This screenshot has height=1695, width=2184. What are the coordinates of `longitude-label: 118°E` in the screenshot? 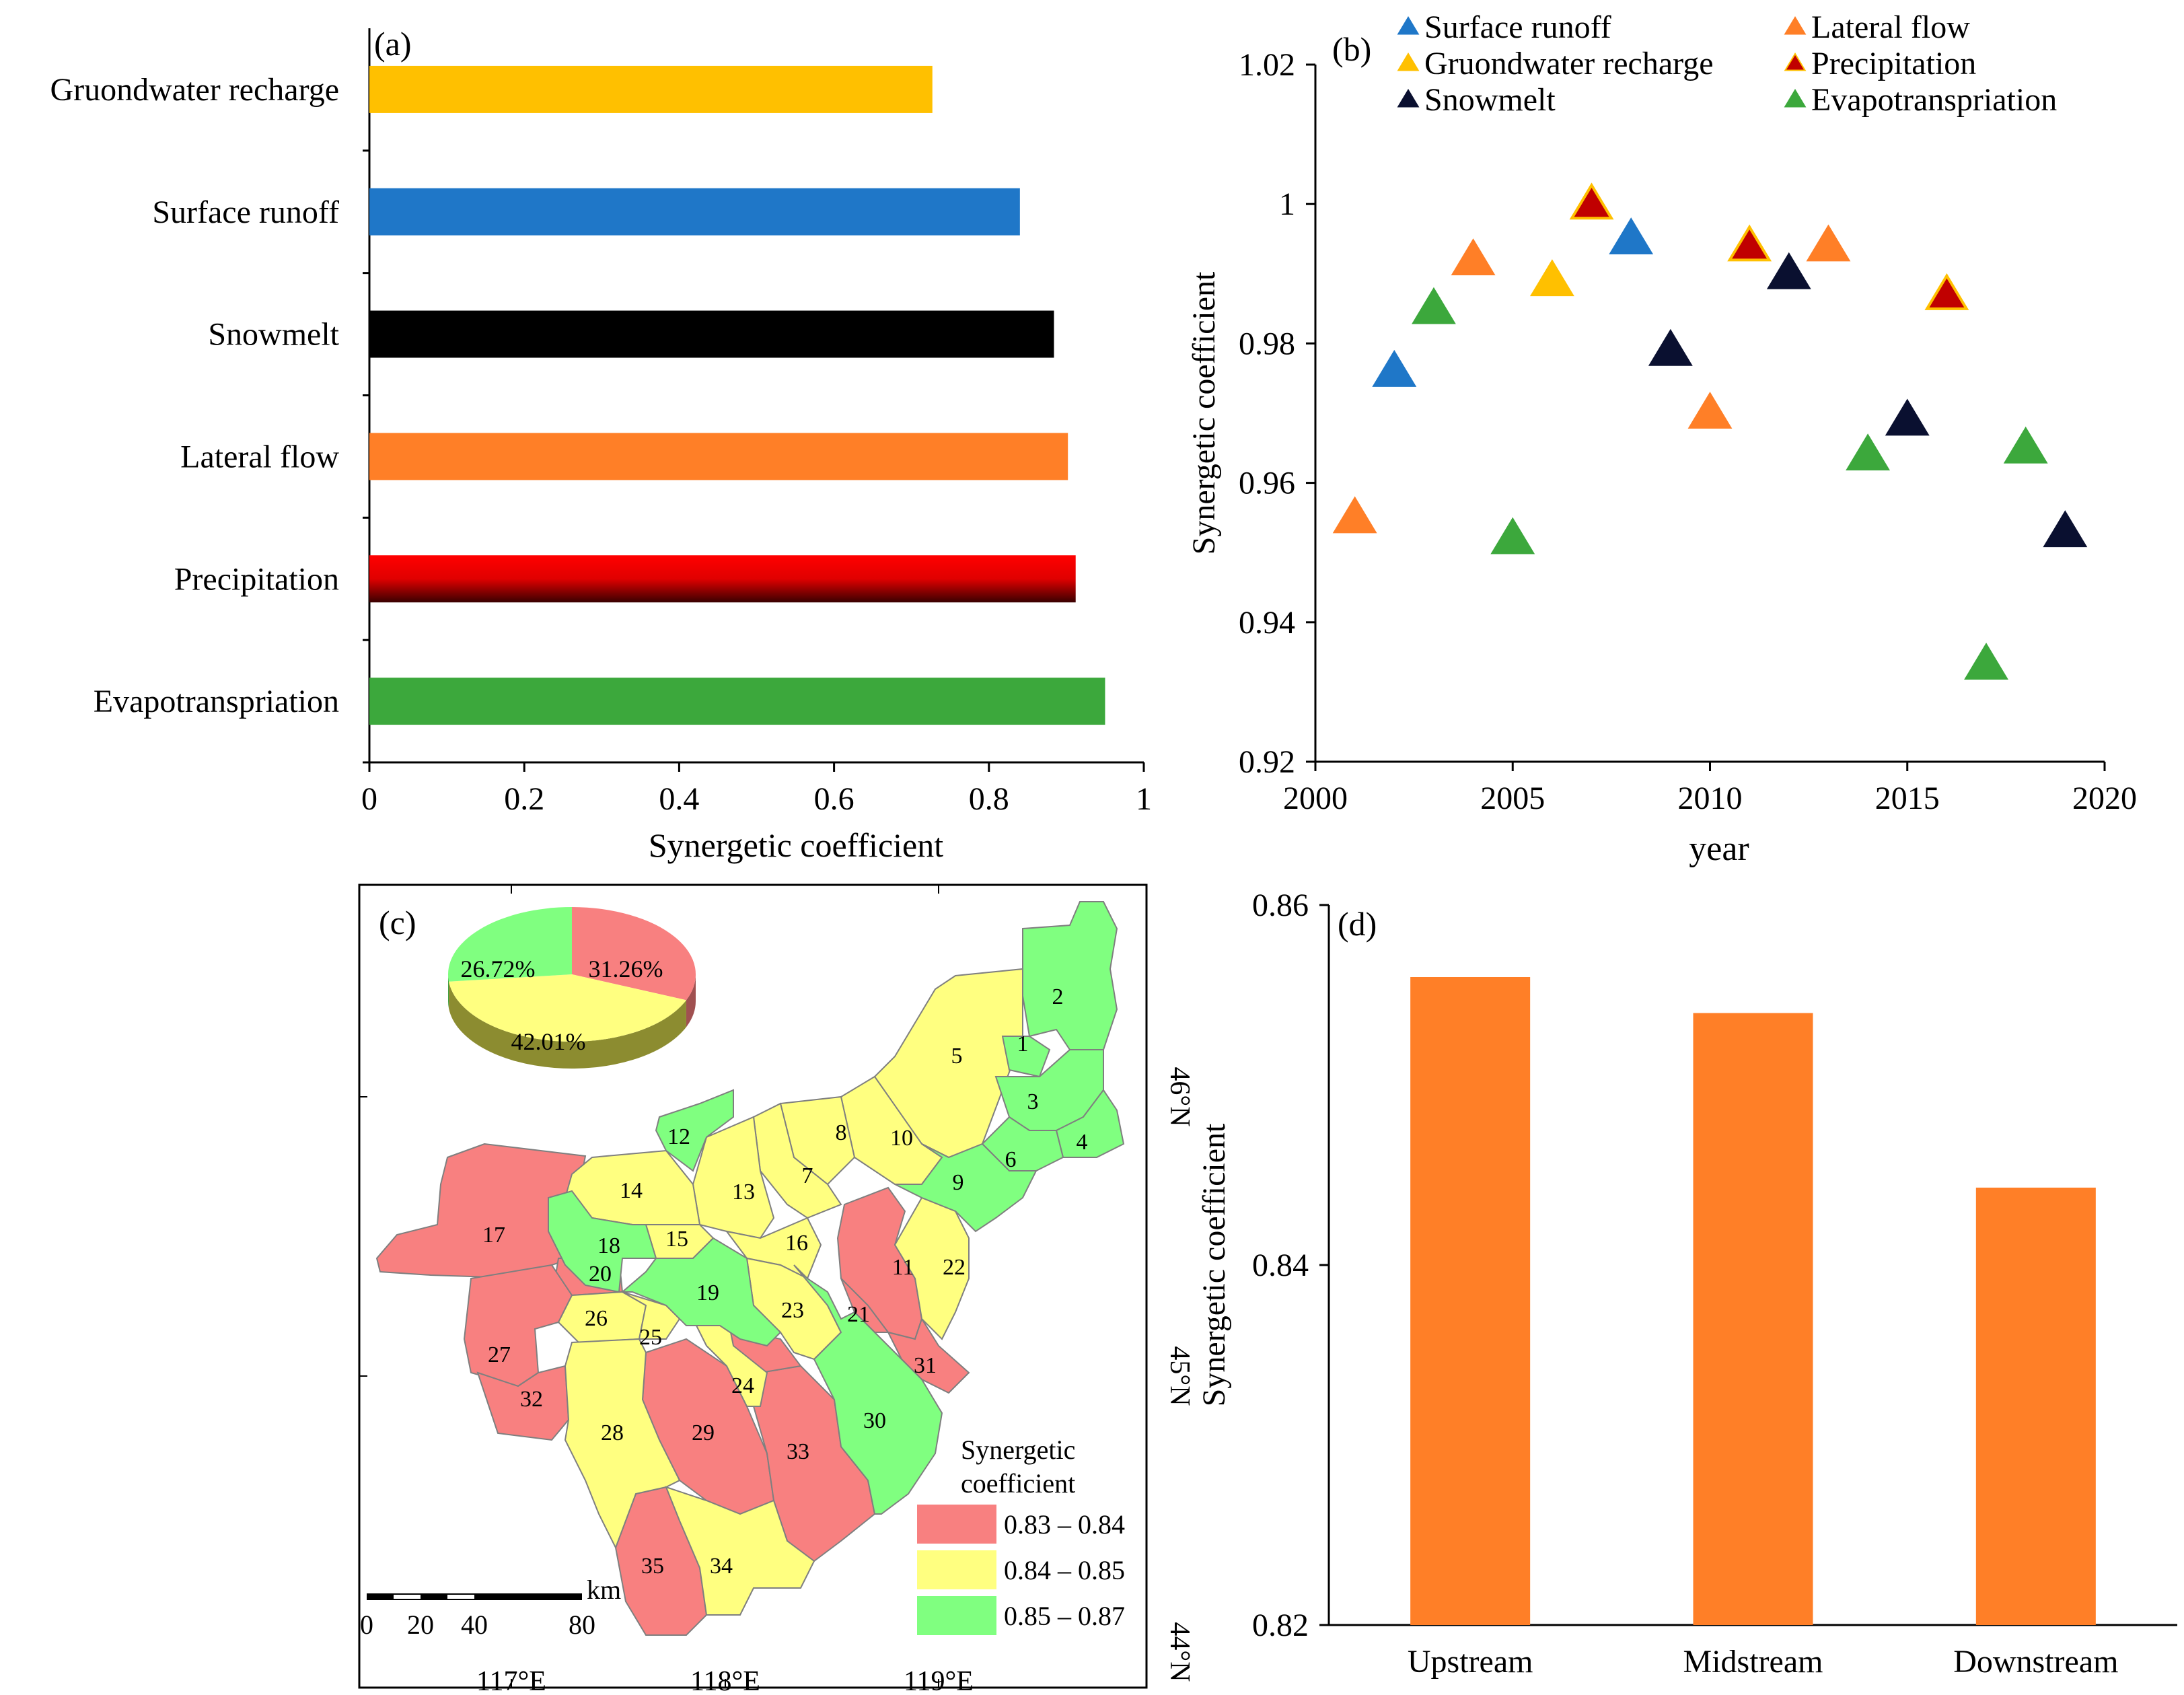 It's located at (725, 1680).